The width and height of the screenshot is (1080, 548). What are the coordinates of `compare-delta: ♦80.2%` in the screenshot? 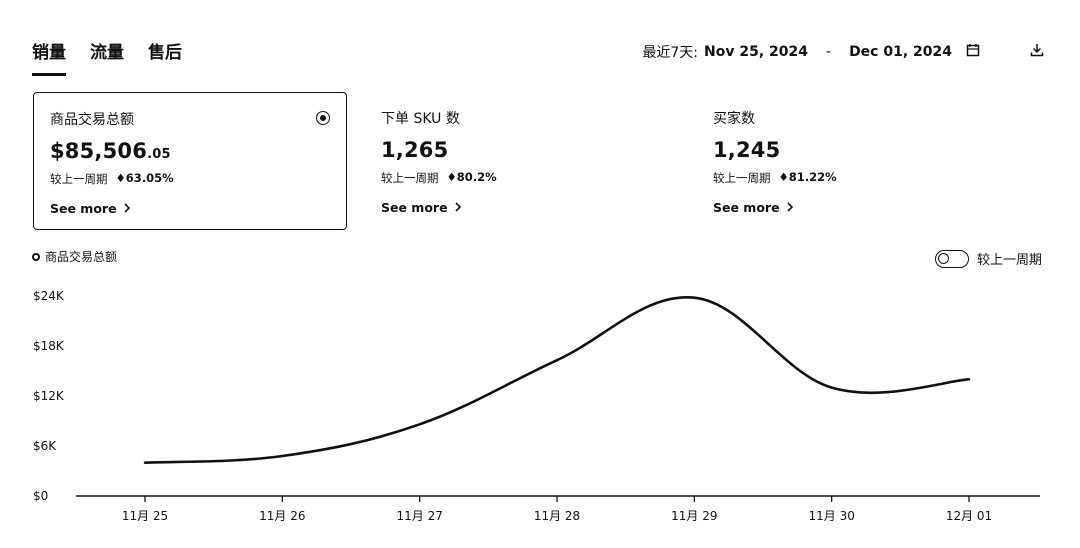 It's located at (471, 177).